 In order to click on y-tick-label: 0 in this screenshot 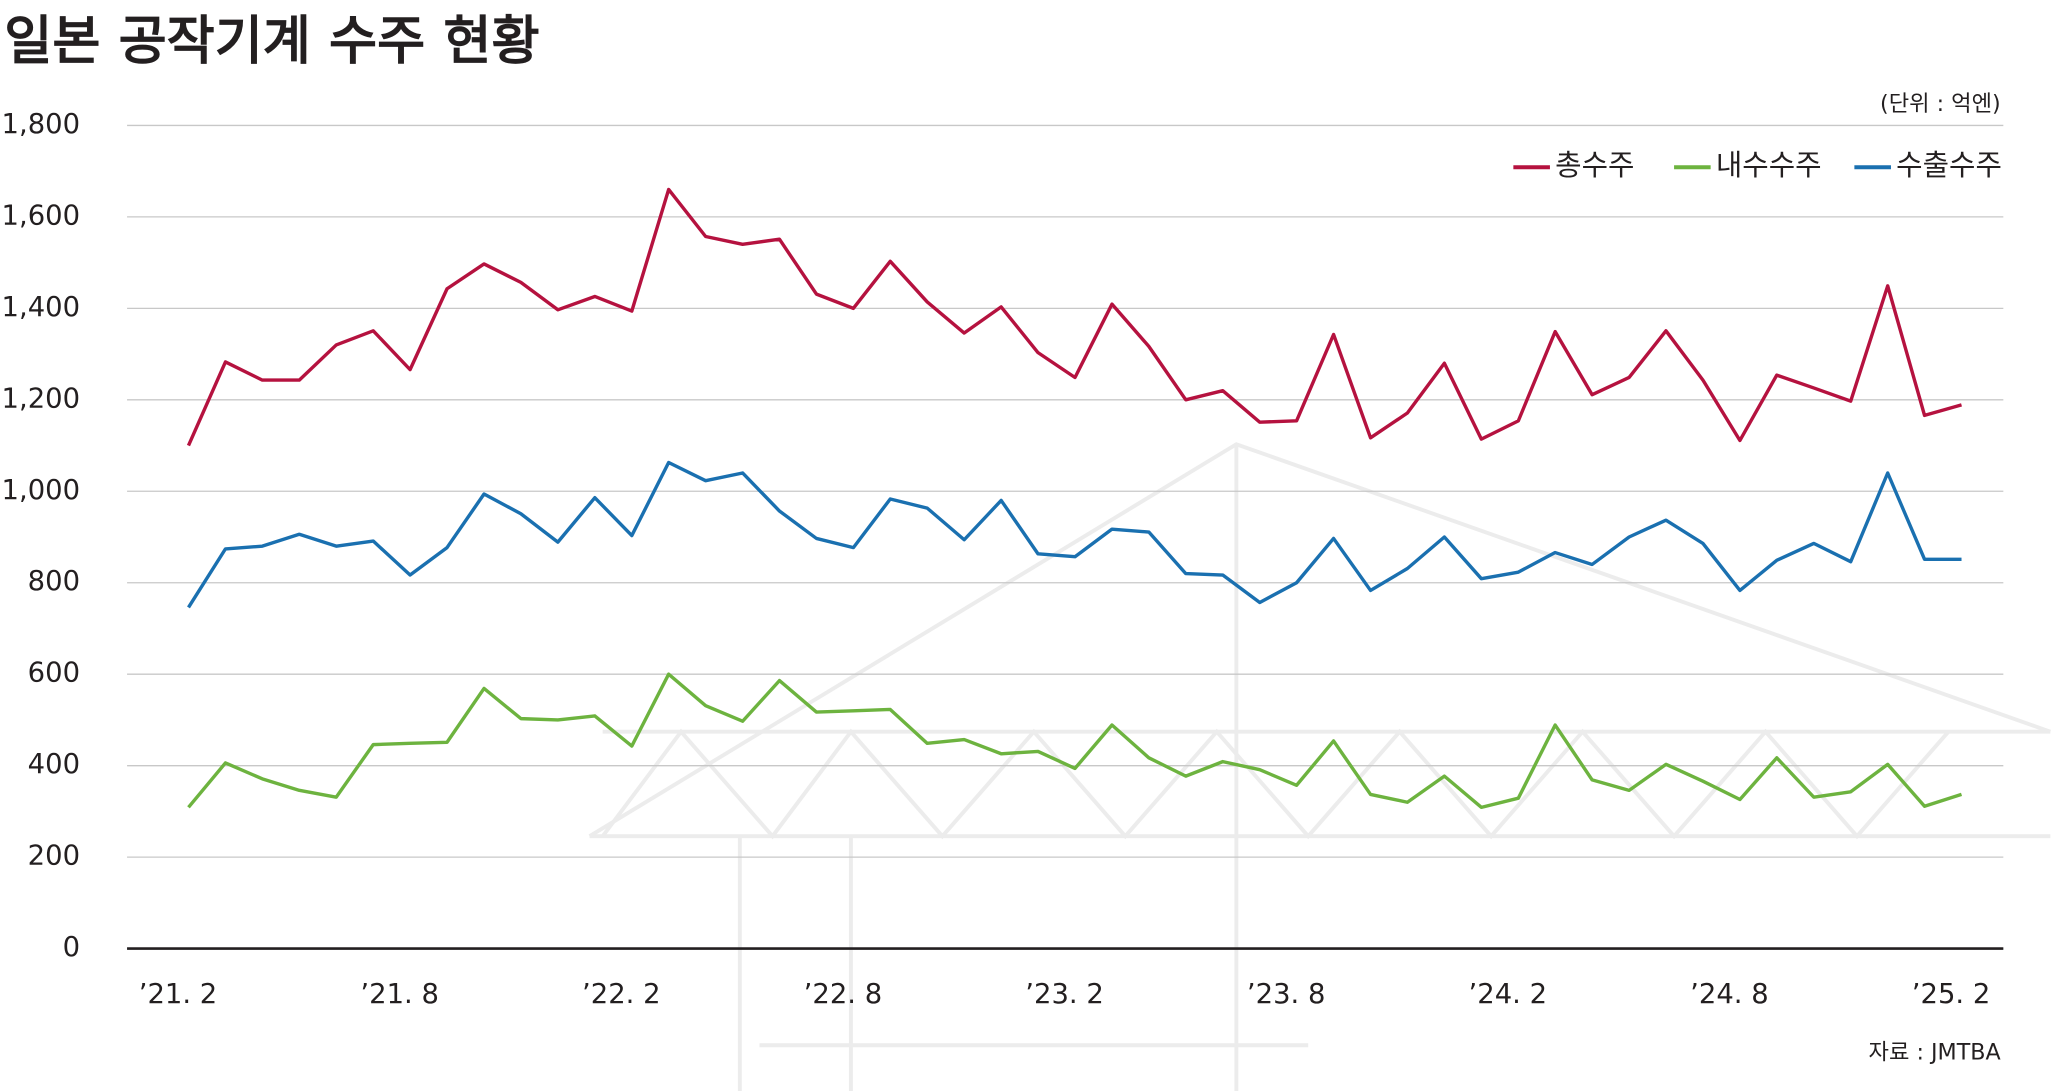, I will do `click(71, 947)`.